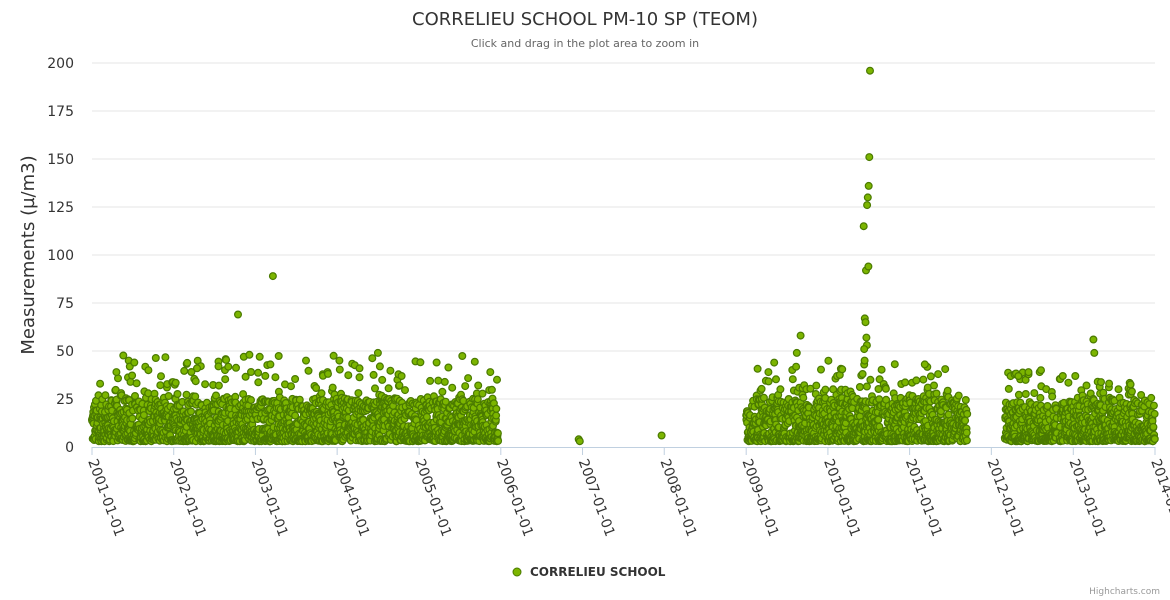  I want to click on legend: CORRELIEU SCHOOL, so click(589, 572).